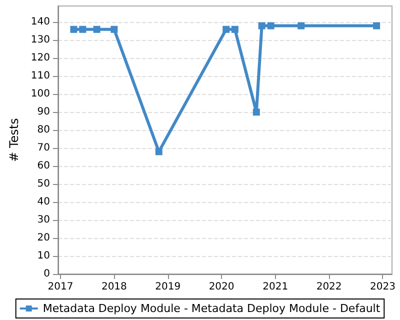  Describe the element at coordinates (47, 274) in the screenshot. I see `y-tick-label: 0` at that location.